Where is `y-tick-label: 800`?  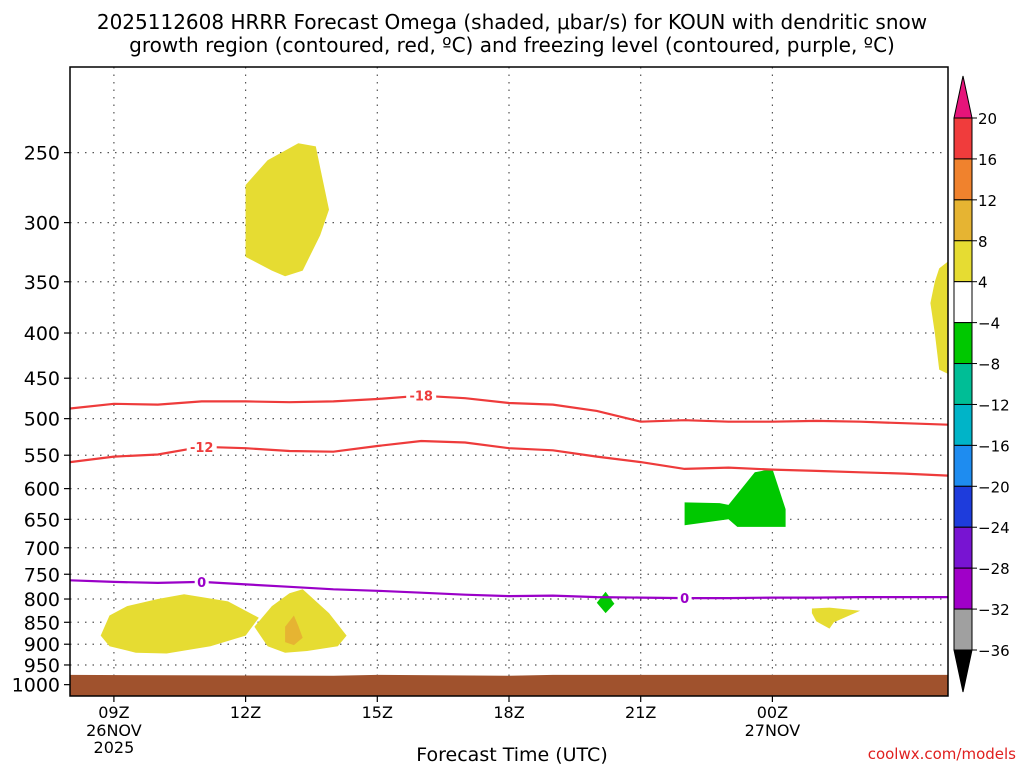
y-tick-label: 800 is located at coordinates (42, 600).